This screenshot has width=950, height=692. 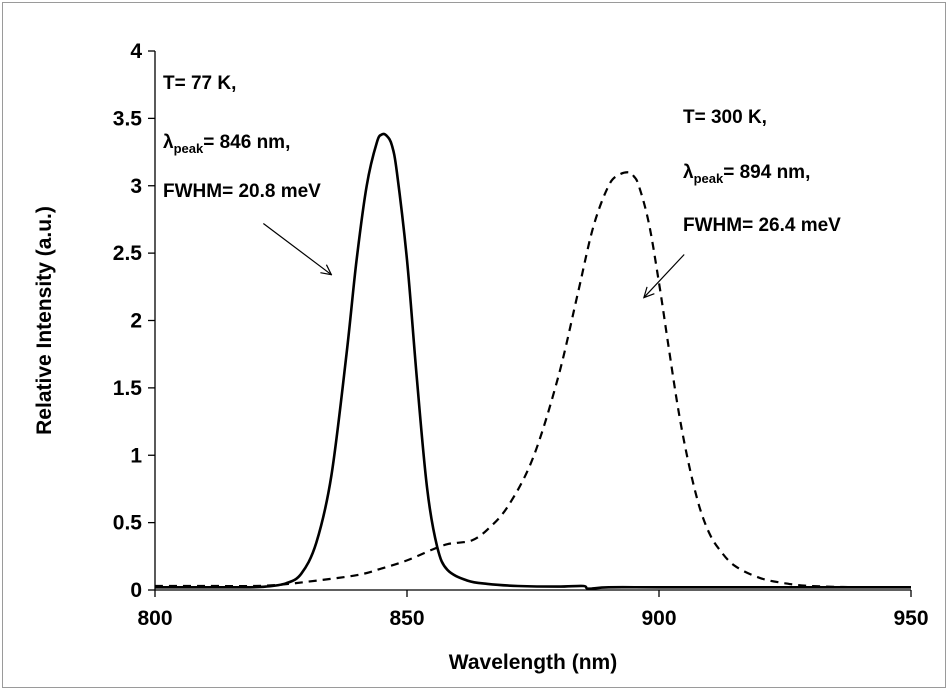 What do you see at coordinates (762, 225) in the screenshot?
I see `annotation-300k-fwhm: FWHM= 26.4 meV` at bounding box center [762, 225].